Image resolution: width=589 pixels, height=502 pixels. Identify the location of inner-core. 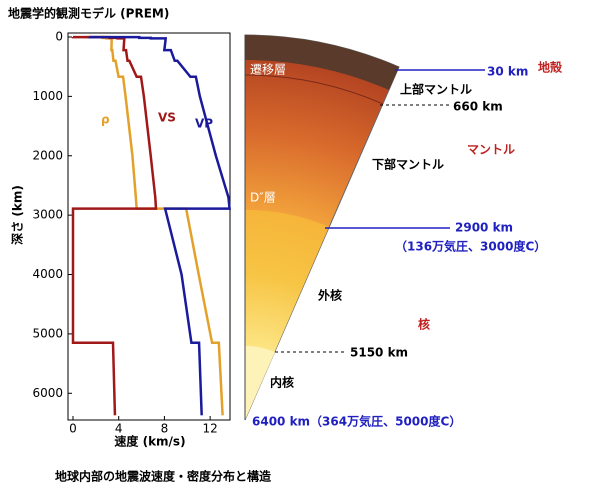
(260, 382).